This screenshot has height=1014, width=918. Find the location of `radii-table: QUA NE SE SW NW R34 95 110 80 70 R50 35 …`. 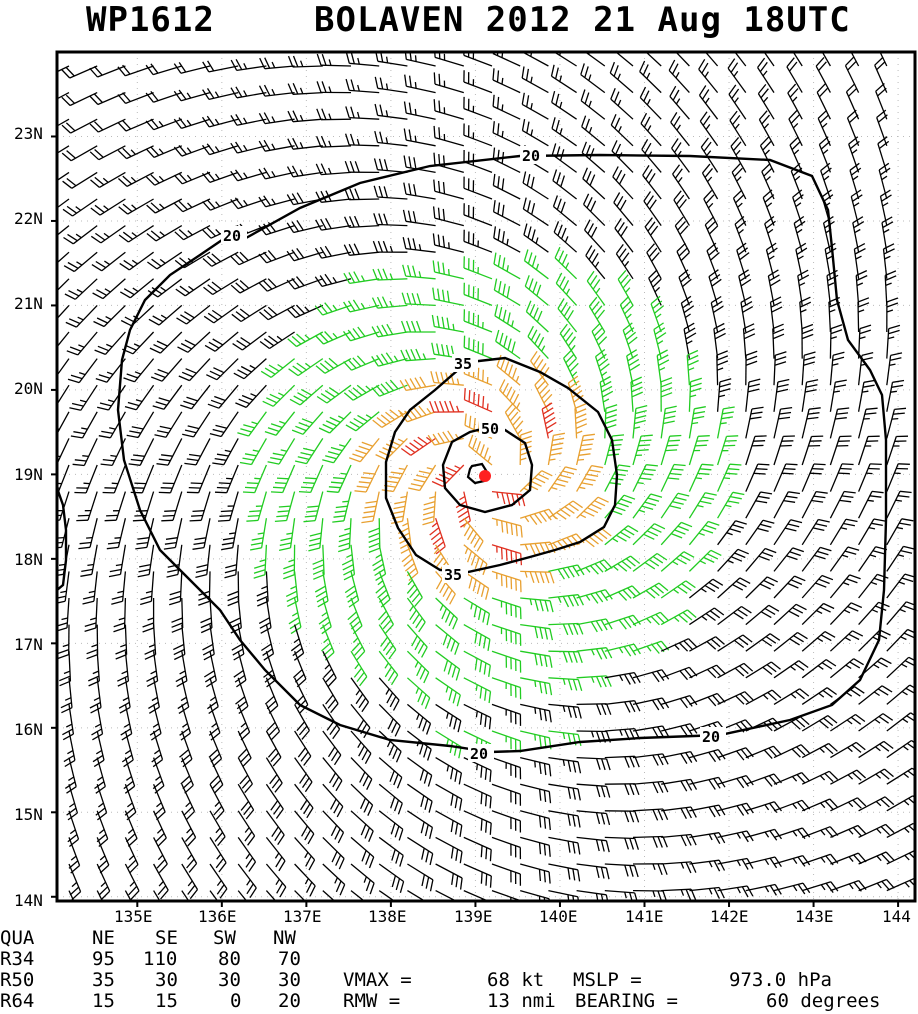

radii-table: QUA NE SE SW NW R34 95 110 80 70 R50 35 … is located at coordinates (150, 969).